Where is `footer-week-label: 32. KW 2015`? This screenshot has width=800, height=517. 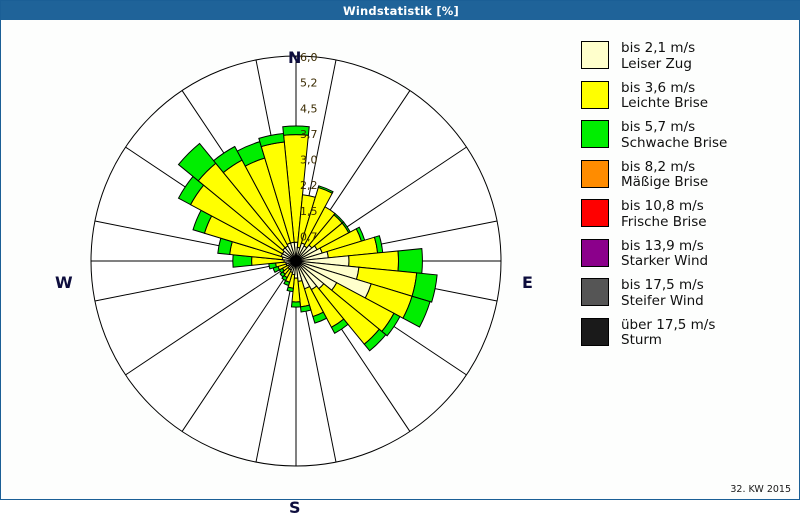
footer-week-label: 32. KW 2015 is located at coordinates (760, 489).